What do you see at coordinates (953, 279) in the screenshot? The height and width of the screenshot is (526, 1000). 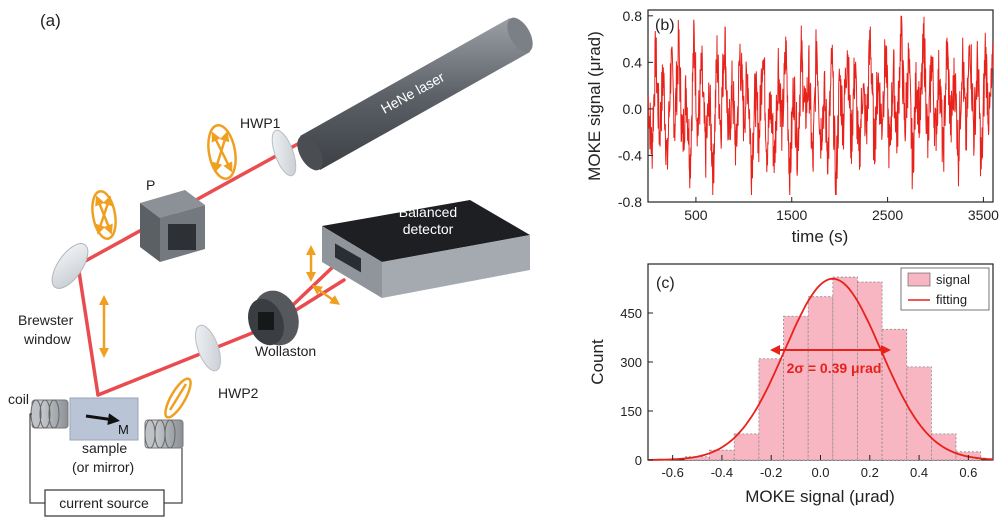 I see `legend-label-signal: signal` at bounding box center [953, 279].